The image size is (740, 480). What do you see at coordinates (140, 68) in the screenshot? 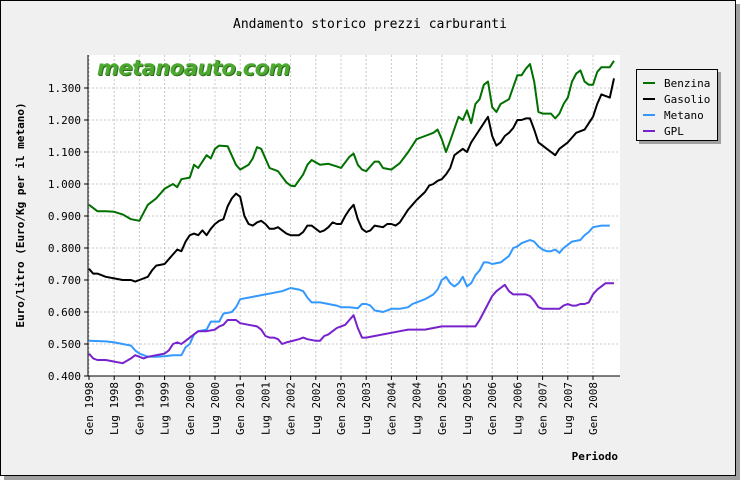
I see `watermark-brand: metano` at bounding box center [140, 68].